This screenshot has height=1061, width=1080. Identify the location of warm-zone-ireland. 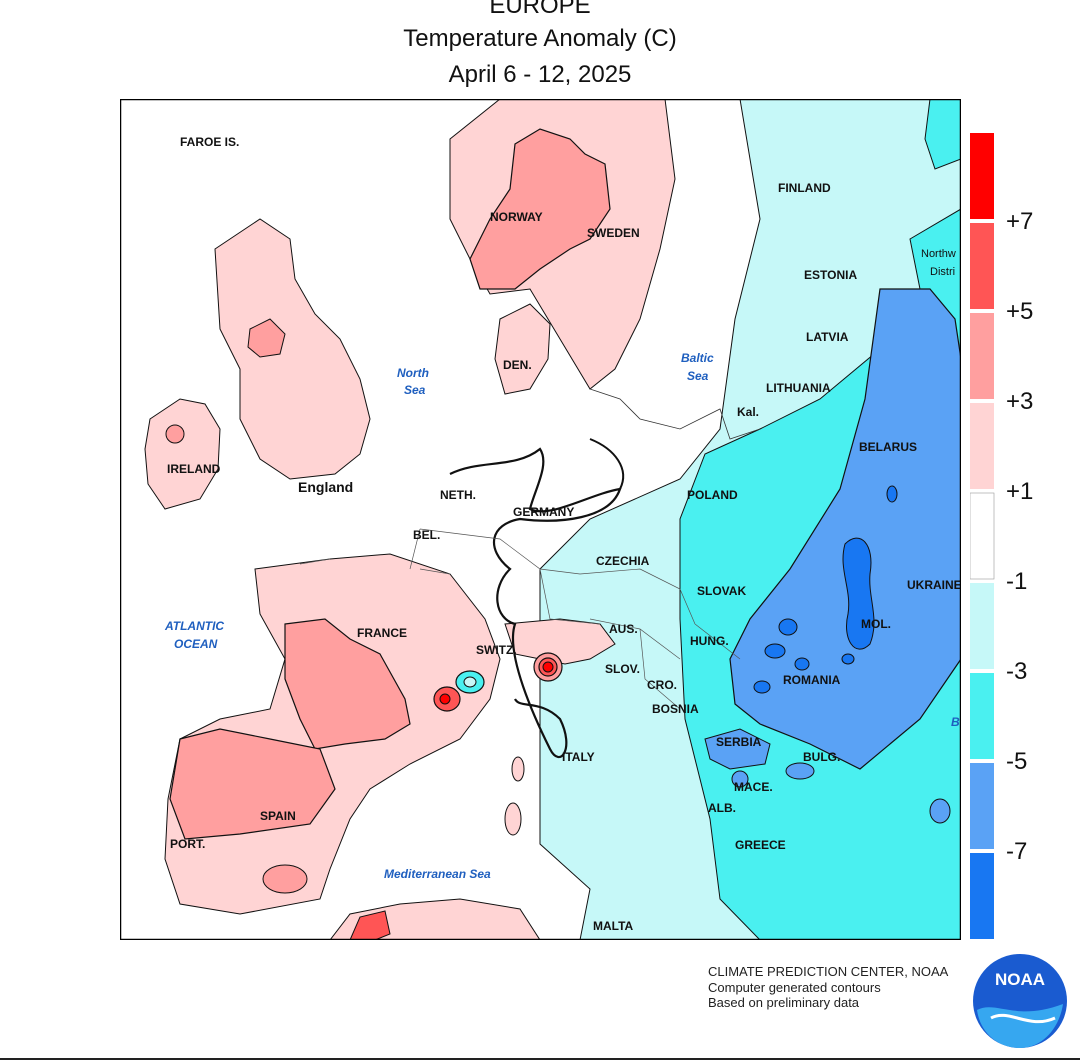
(182, 454).